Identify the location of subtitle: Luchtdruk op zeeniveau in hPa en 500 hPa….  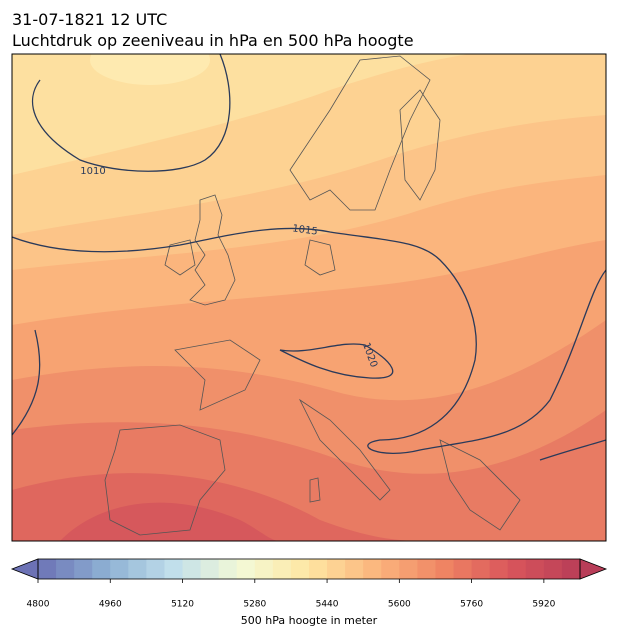
(213, 40).